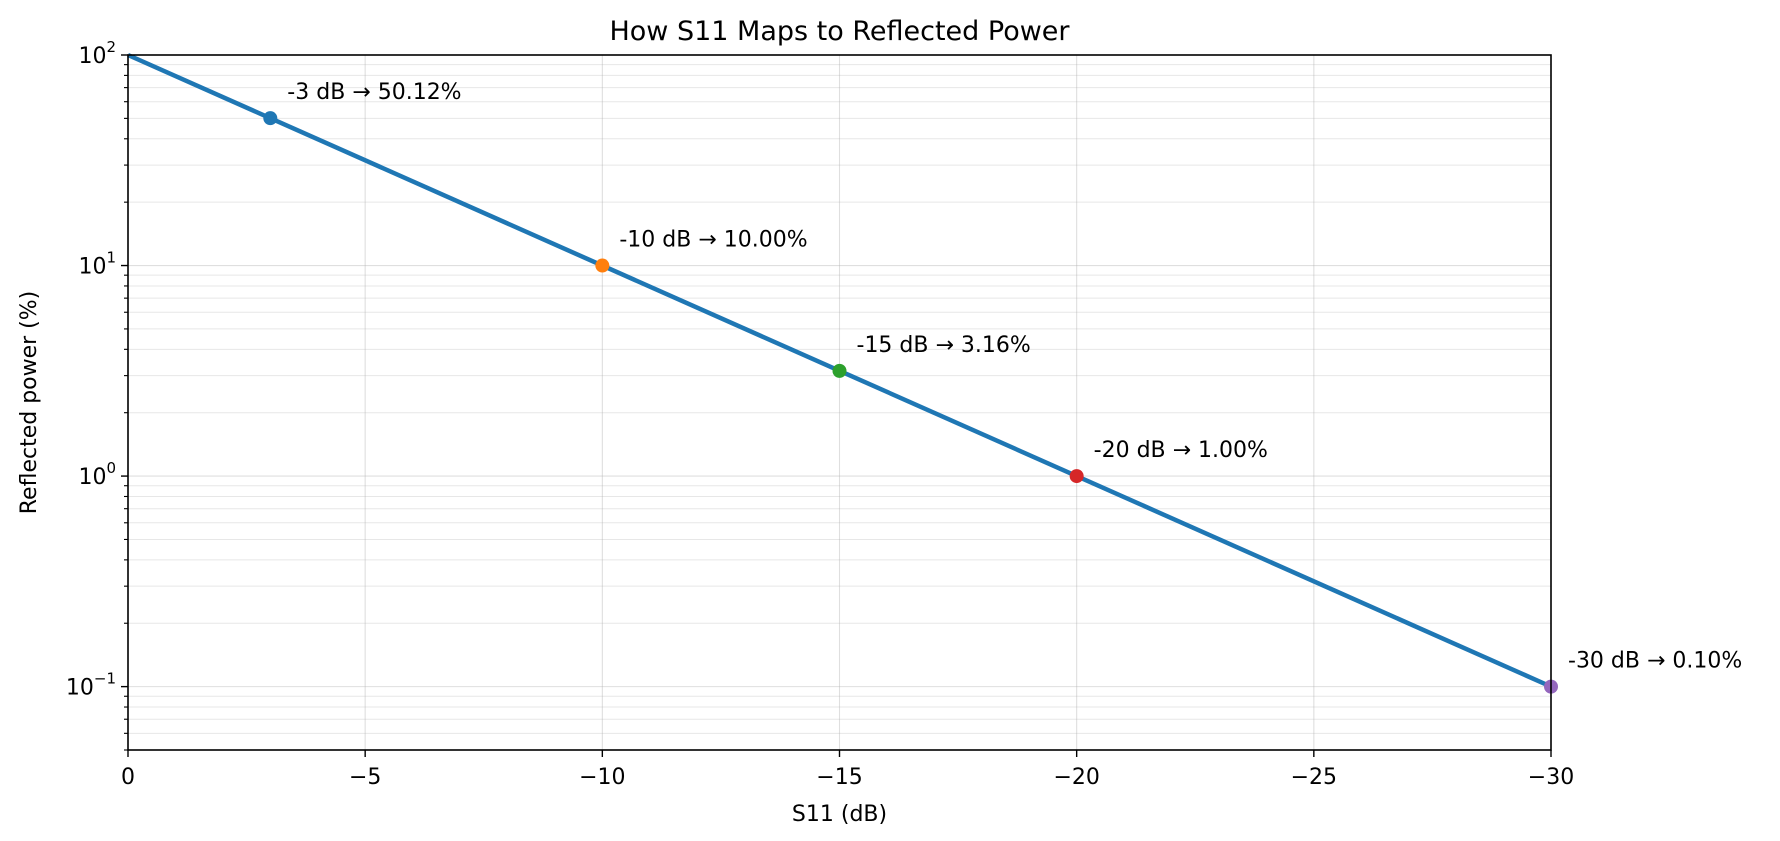 The image size is (1780, 841). I want to click on y-tick-label: 10¹, so click(97, 264).